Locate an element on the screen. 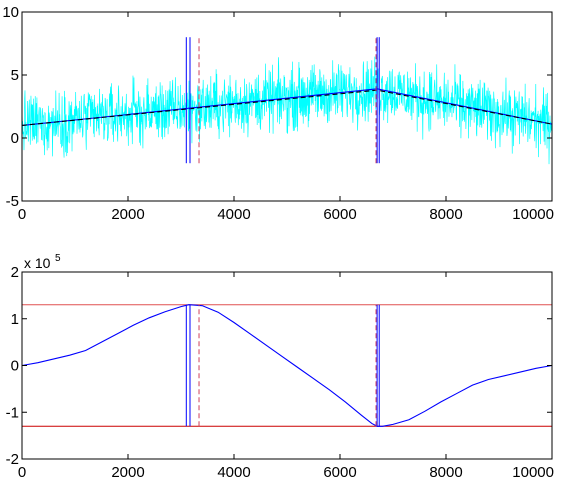 Image resolution: width=581 pixels, height=479 pixels. y-tick-label-2: 5 is located at coordinates (15, 75).